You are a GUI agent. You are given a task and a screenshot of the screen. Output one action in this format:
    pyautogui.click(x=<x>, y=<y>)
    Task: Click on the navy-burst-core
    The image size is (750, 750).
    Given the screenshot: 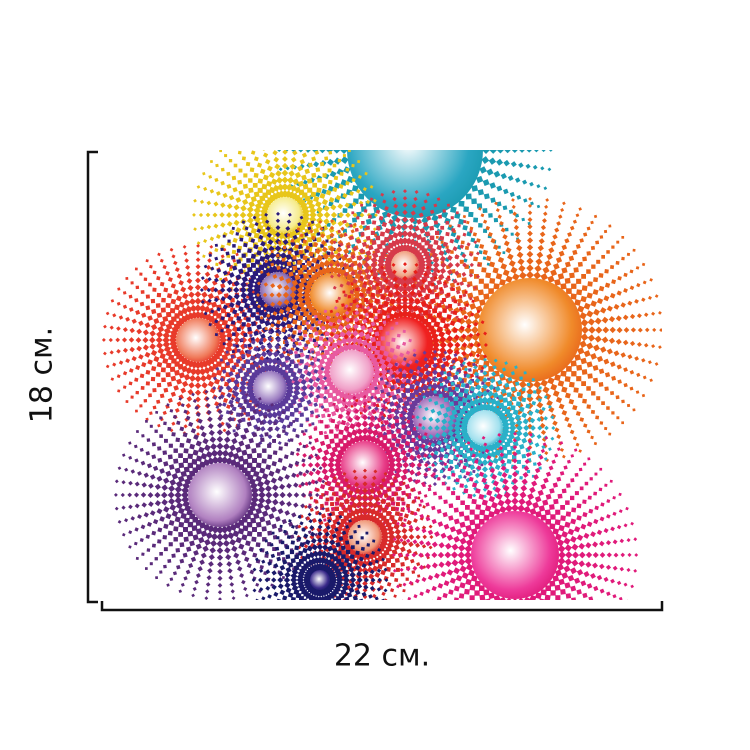 What is the action you would take?
    pyautogui.click(x=320, y=580)
    